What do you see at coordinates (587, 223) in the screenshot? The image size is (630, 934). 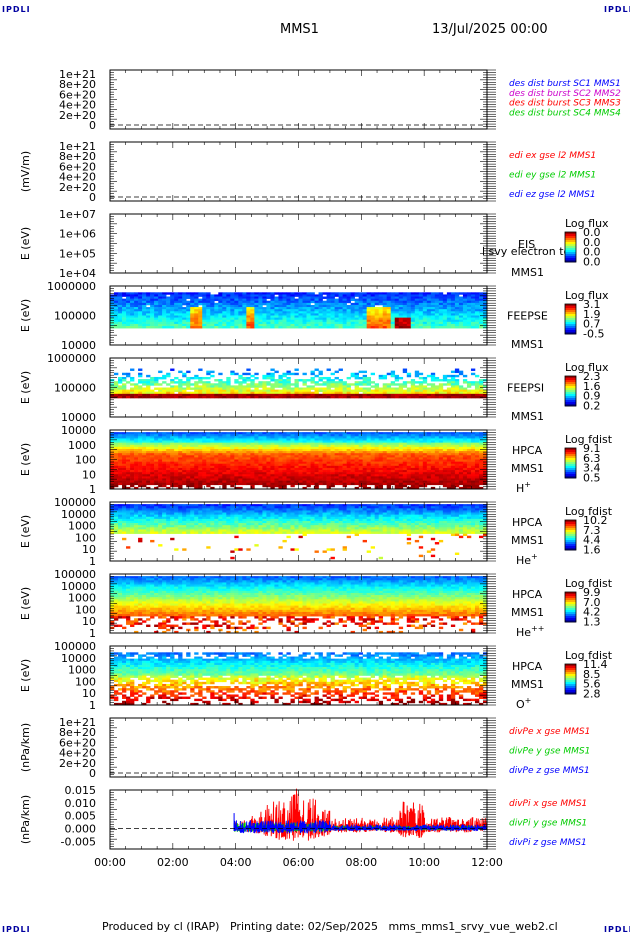 I see `eis-colorbar-title: Log flux` at bounding box center [587, 223].